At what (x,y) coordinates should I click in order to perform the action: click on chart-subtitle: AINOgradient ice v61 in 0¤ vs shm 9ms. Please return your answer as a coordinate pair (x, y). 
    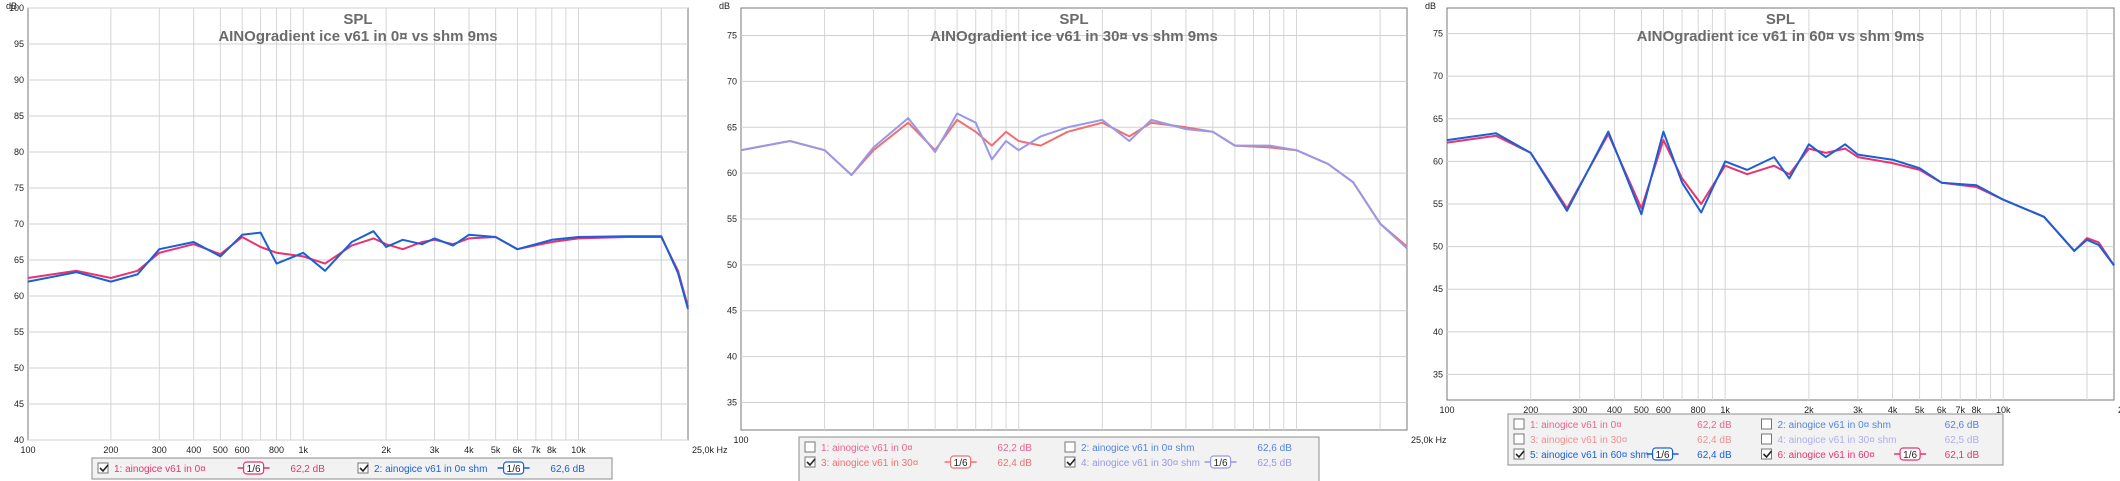
    Looking at the image, I should click on (357, 36).